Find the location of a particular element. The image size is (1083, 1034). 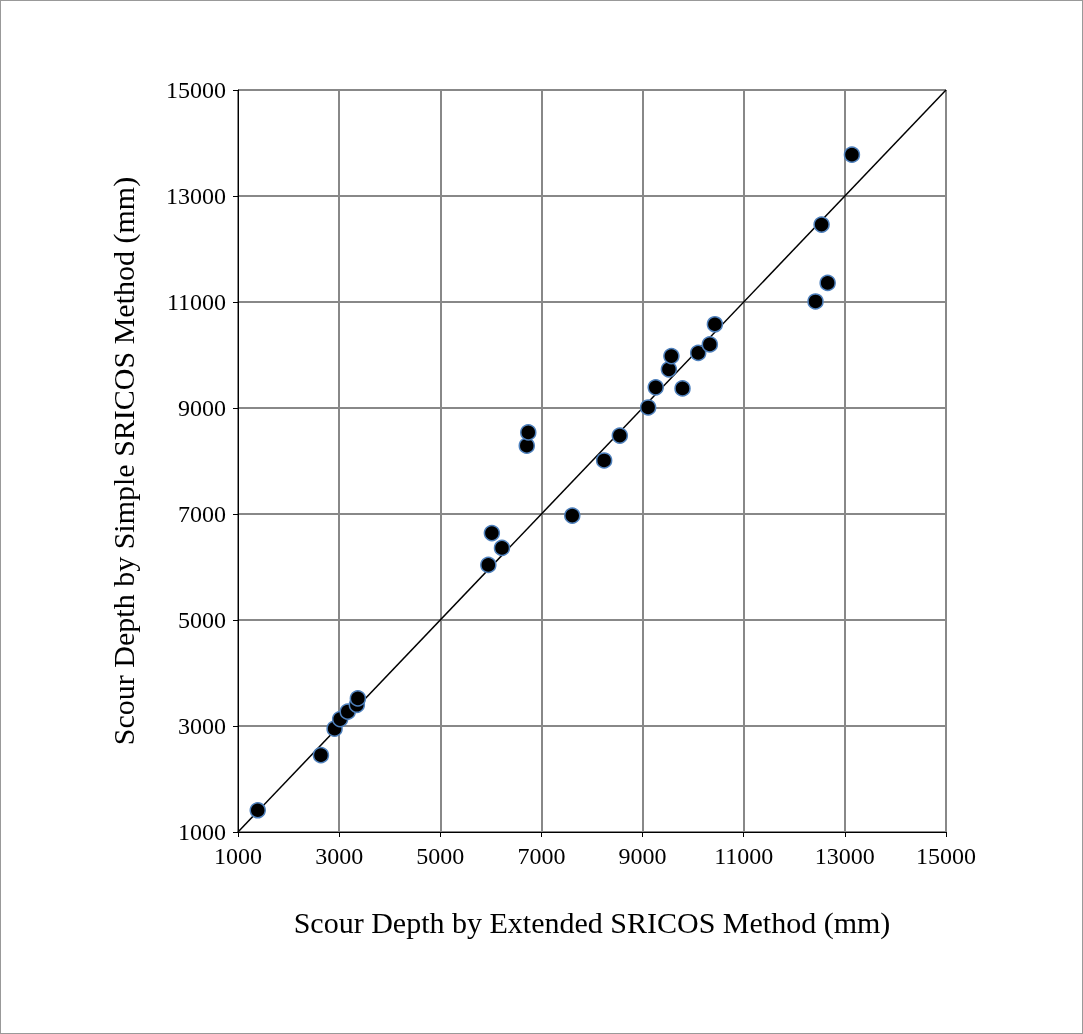

y-tick-label: 7000 is located at coordinates (202, 514).